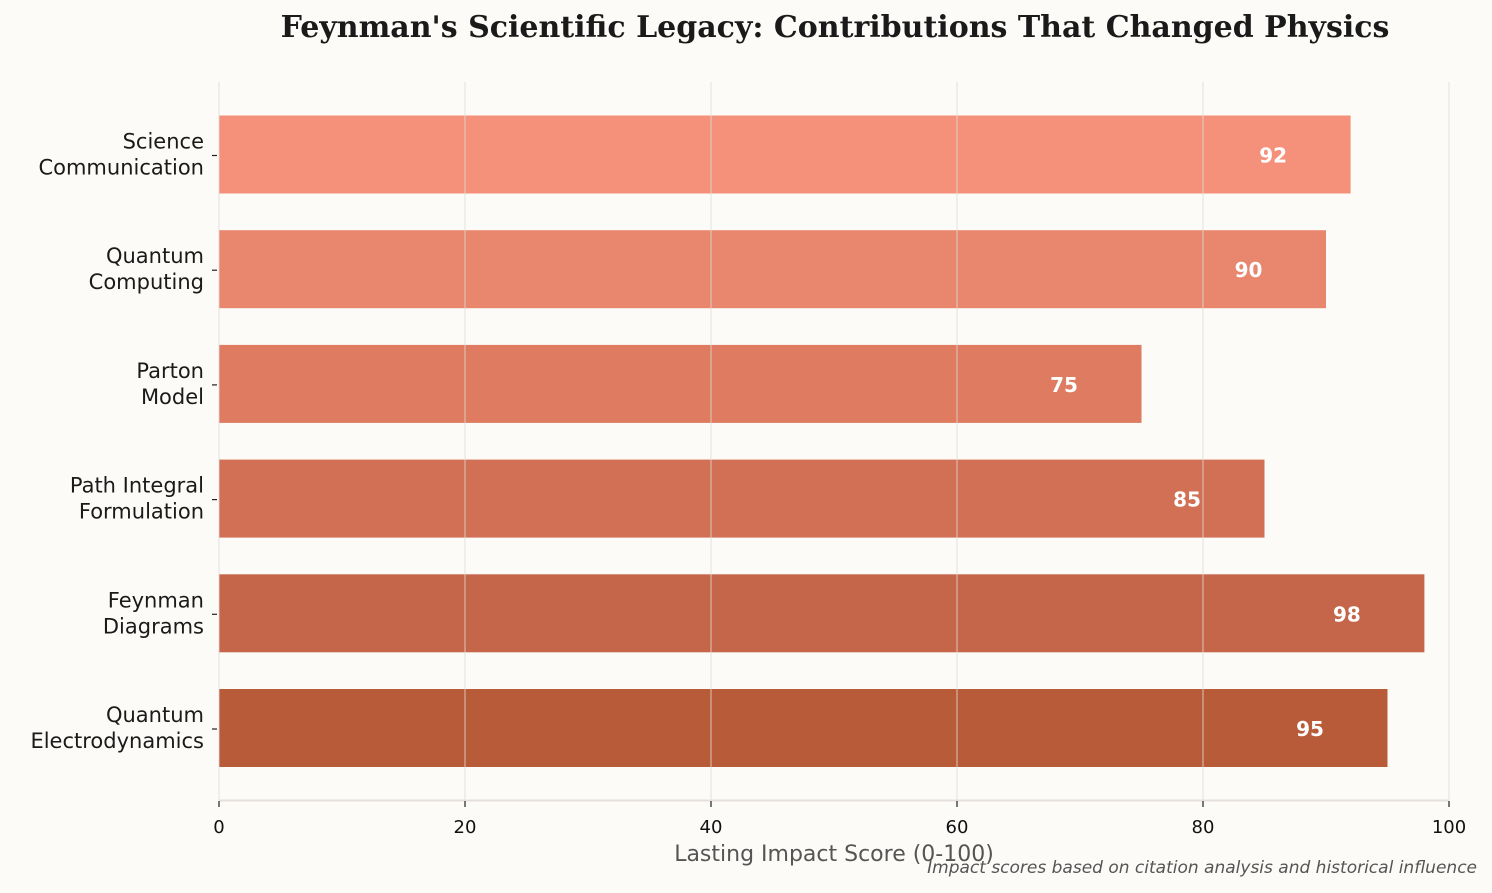 This screenshot has width=1492, height=893. What do you see at coordinates (1273, 156) in the screenshot?
I see `data-label: 92` at bounding box center [1273, 156].